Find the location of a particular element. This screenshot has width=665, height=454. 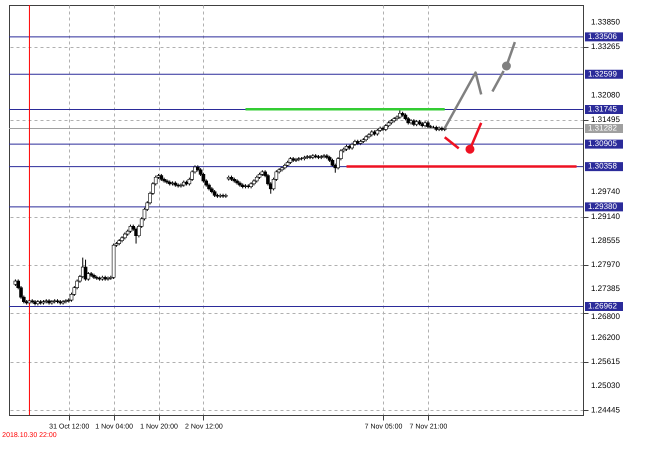

y-tick-label: 1.27970 is located at coordinates (605, 265).